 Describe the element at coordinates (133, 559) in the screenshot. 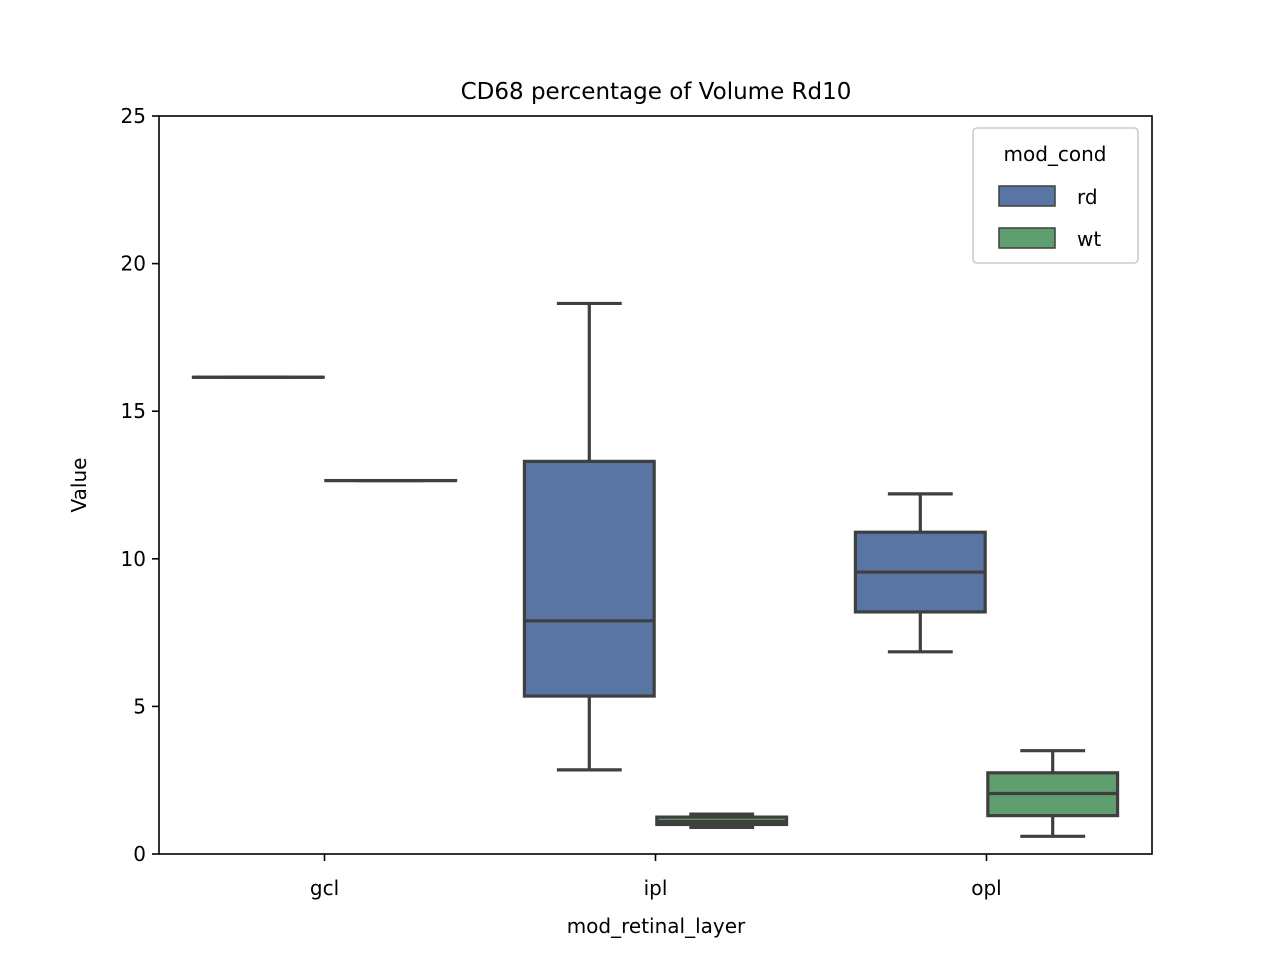

I see `y-tick-label: 10` at that location.